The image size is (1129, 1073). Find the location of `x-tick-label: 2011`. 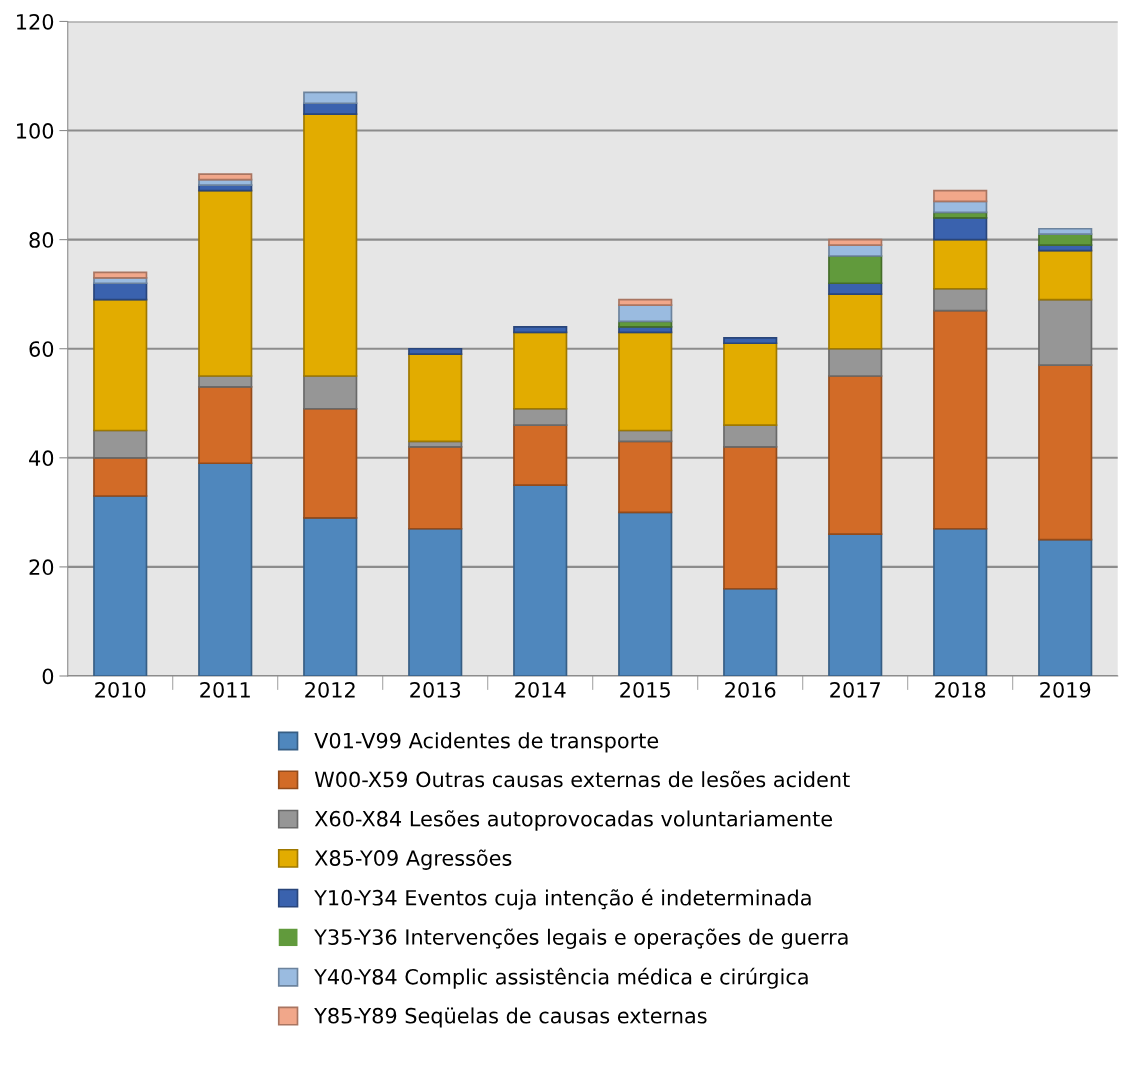

x-tick-label: 2011 is located at coordinates (225, 689).